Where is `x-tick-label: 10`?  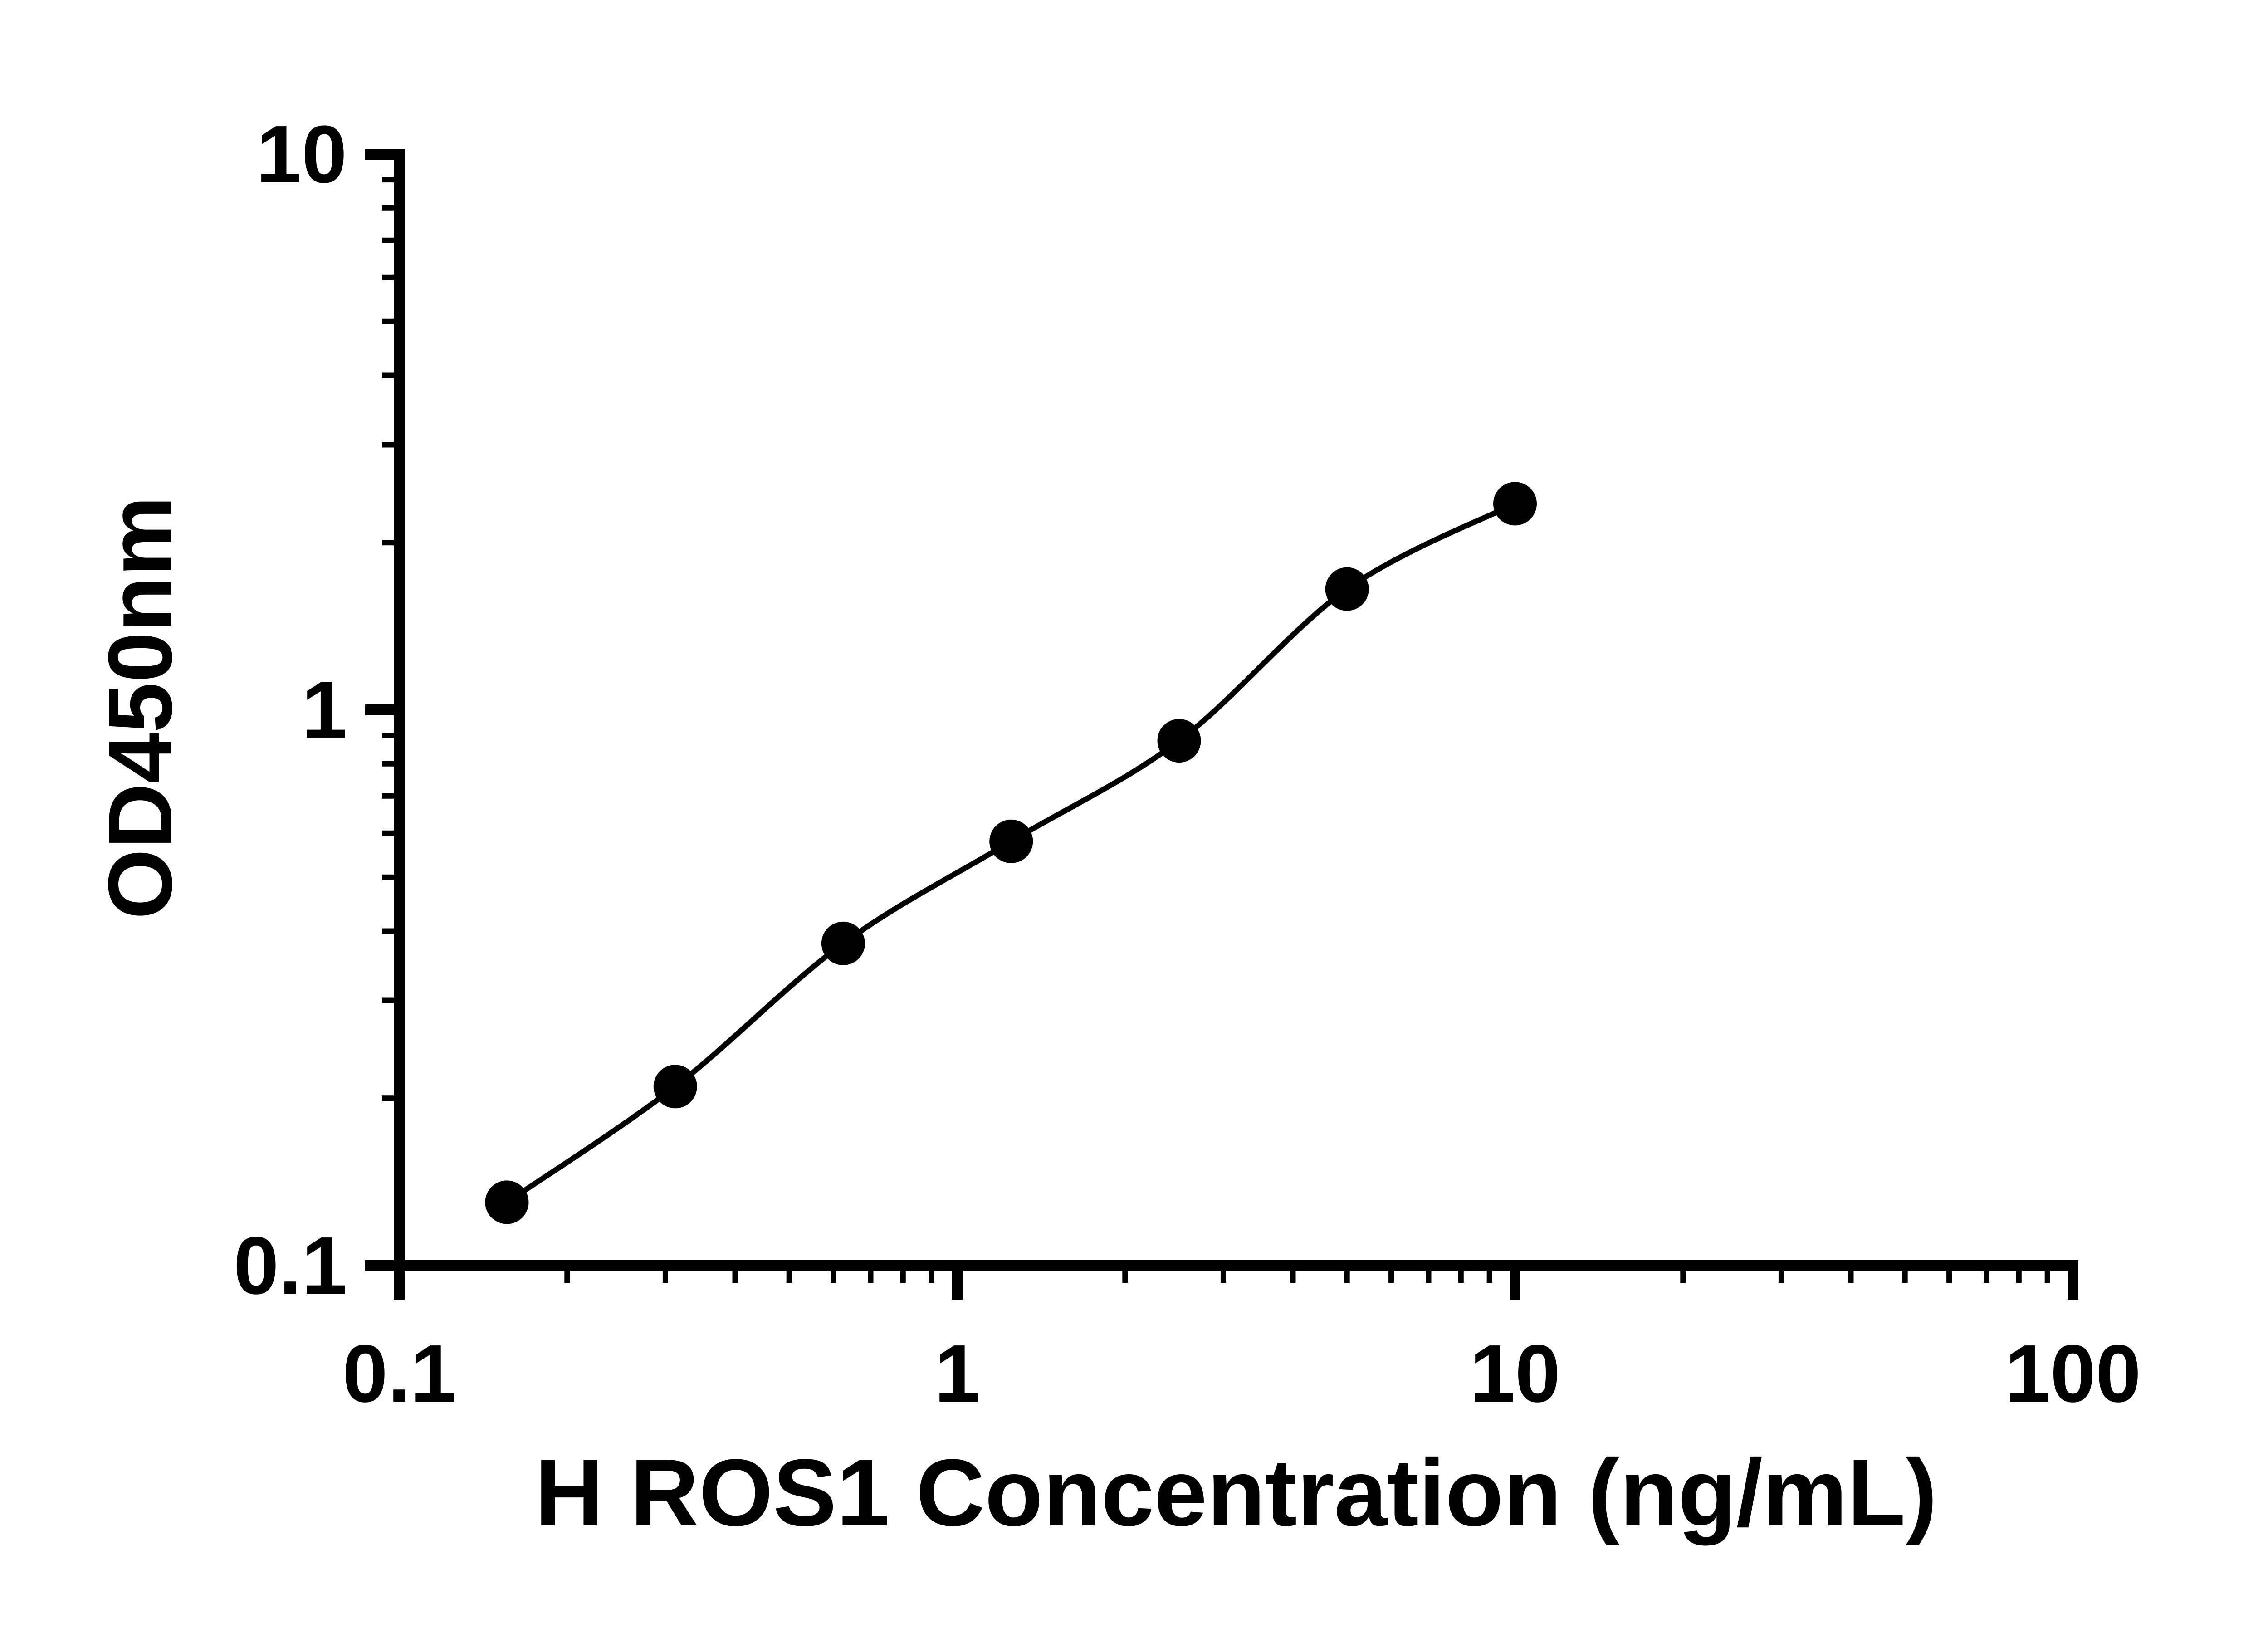 x-tick-label: 10 is located at coordinates (1515, 1373).